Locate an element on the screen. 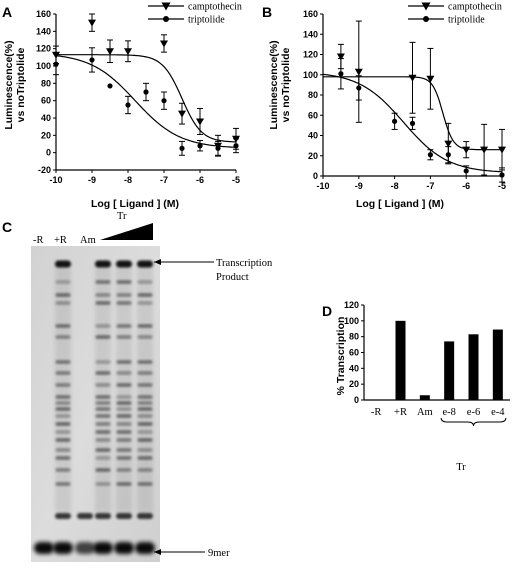 This screenshot has height=568, width=520. chart-d-ytick-label: 80 is located at coordinates (354, 337).